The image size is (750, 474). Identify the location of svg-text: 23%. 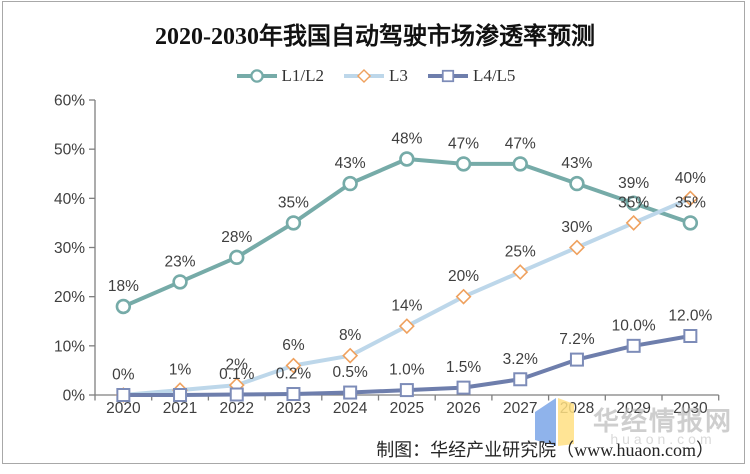
(180, 261).